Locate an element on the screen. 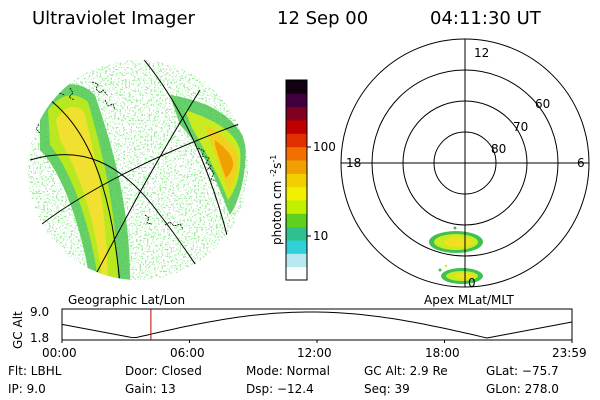  mlt-label-bottom: 0 is located at coordinates (472, 283).